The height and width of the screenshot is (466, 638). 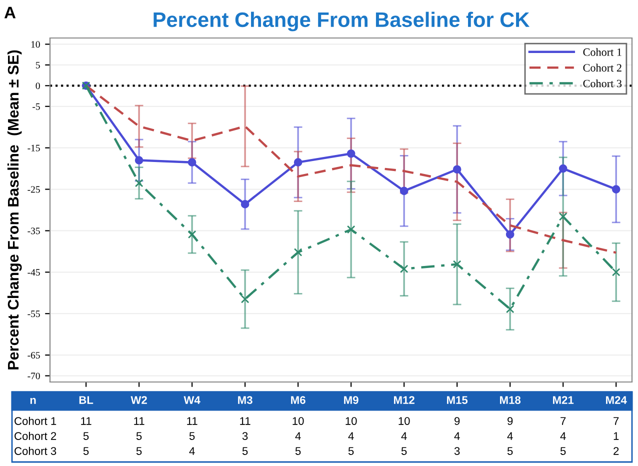 What do you see at coordinates (36, 106) in the screenshot?
I see `y-tick-label: -5` at bounding box center [36, 106].